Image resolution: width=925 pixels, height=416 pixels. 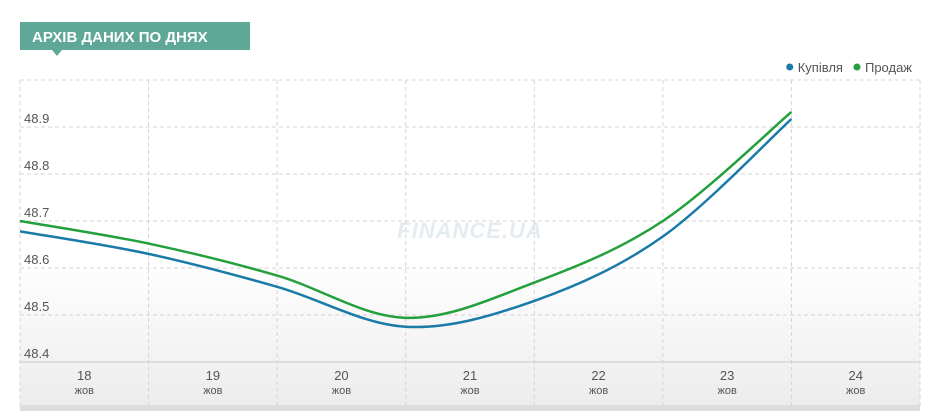 What do you see at coordinates (888, 67) in the screenshot?
I see `legend-label: Продаж` at bounding box center [888, 67].